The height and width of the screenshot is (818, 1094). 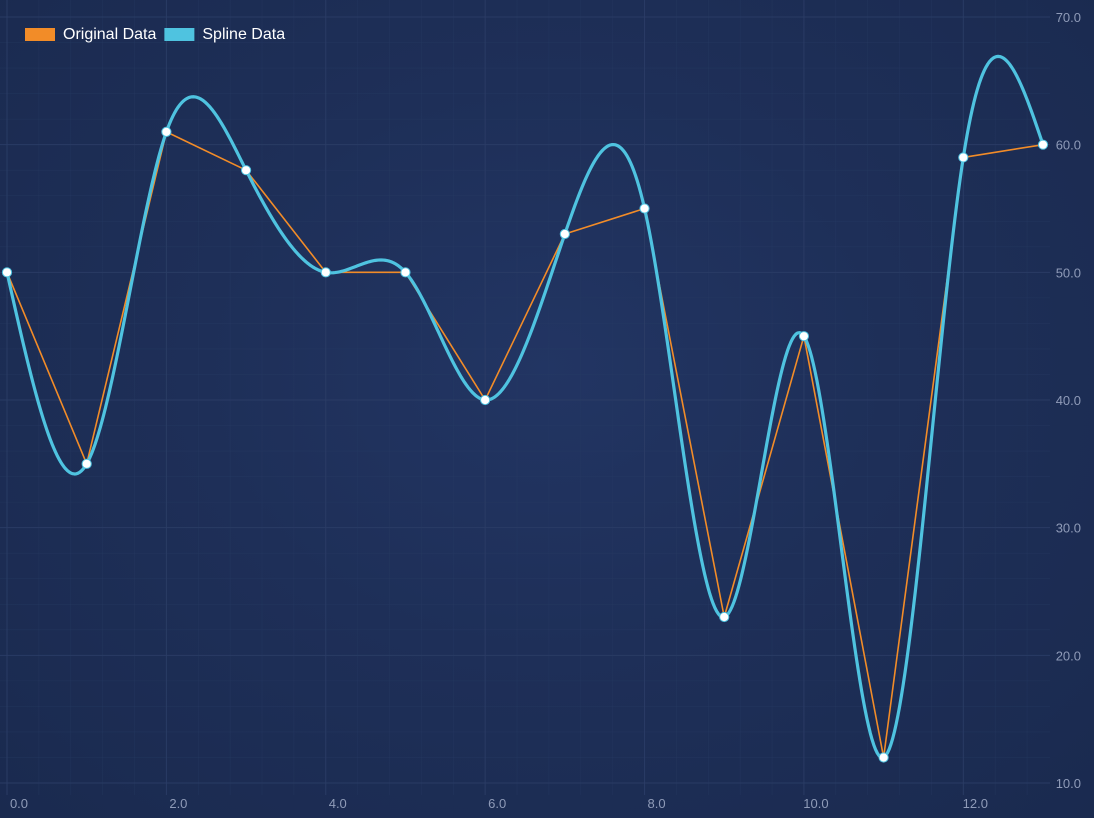 What do you see at coordinates (1068, 783) in the screenshot?
I see `y-tick-label: 10.0` at bounding box center [1068, 783].